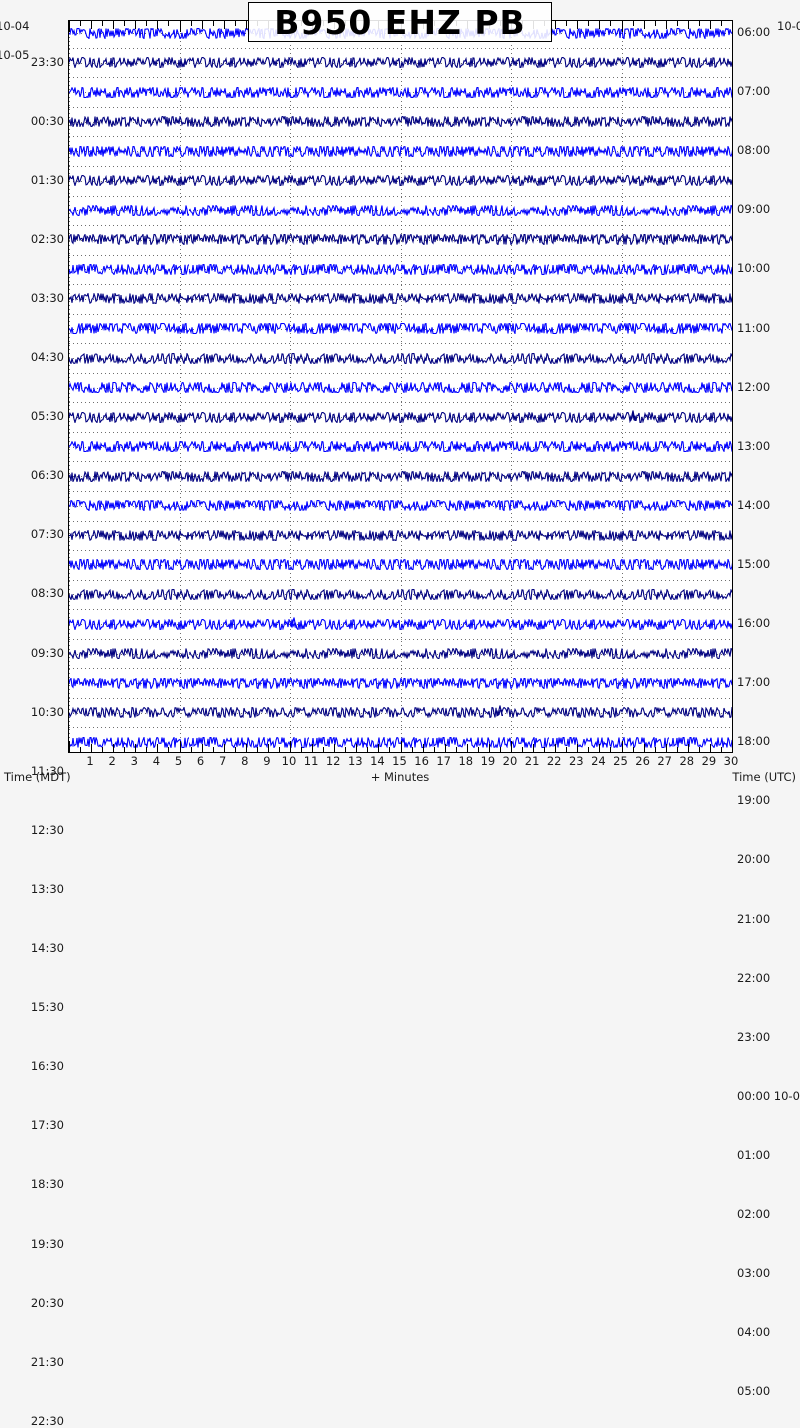  Describe the element at coordinates (754, 1391) in the screenshot. I see `right-time-label: 05:00` at that location.